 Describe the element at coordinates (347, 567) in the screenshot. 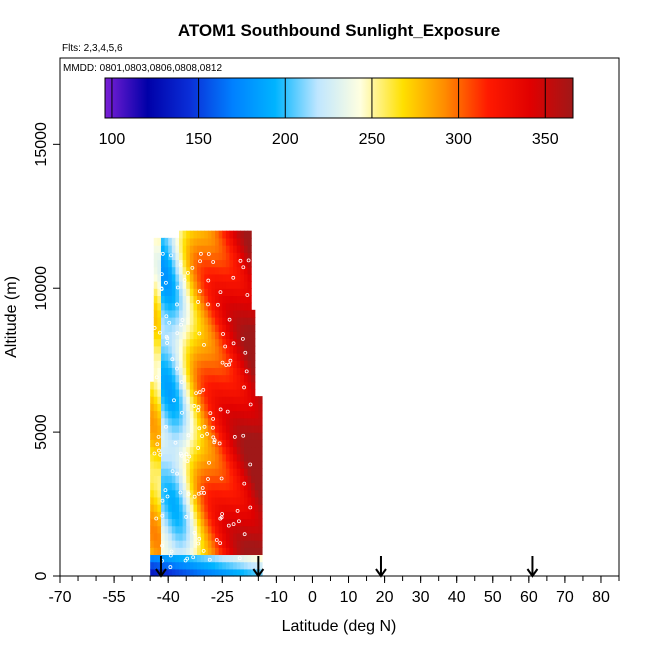

I see `flight-arrows` at that location.